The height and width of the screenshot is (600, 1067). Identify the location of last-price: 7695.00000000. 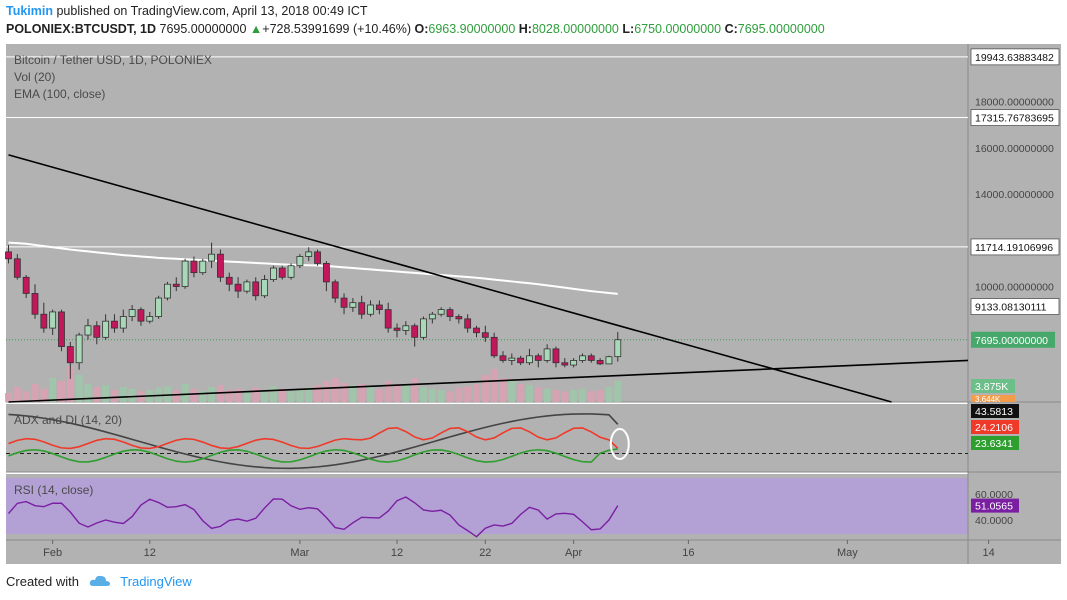
(203, 29).